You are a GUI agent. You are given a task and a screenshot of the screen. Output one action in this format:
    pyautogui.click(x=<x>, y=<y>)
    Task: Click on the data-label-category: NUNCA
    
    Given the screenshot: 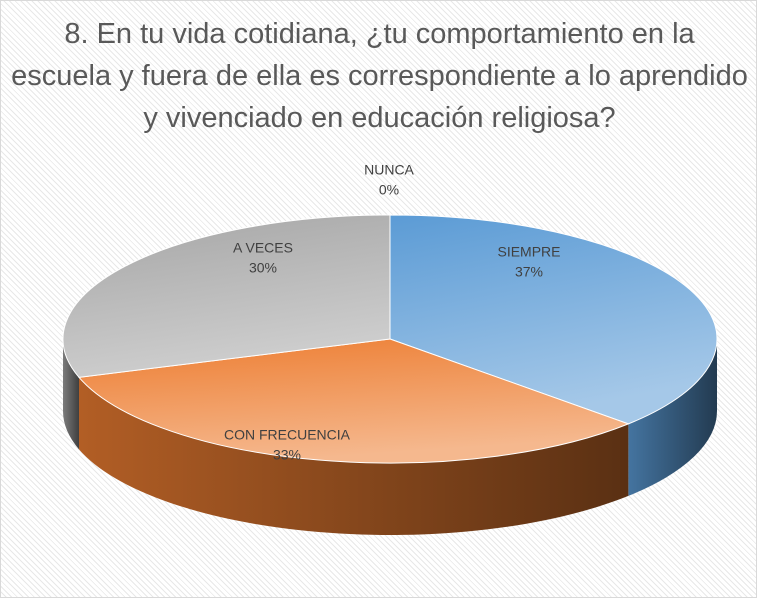 What is the action you would take?
    pyautogui.click(x=389, y=170)
    